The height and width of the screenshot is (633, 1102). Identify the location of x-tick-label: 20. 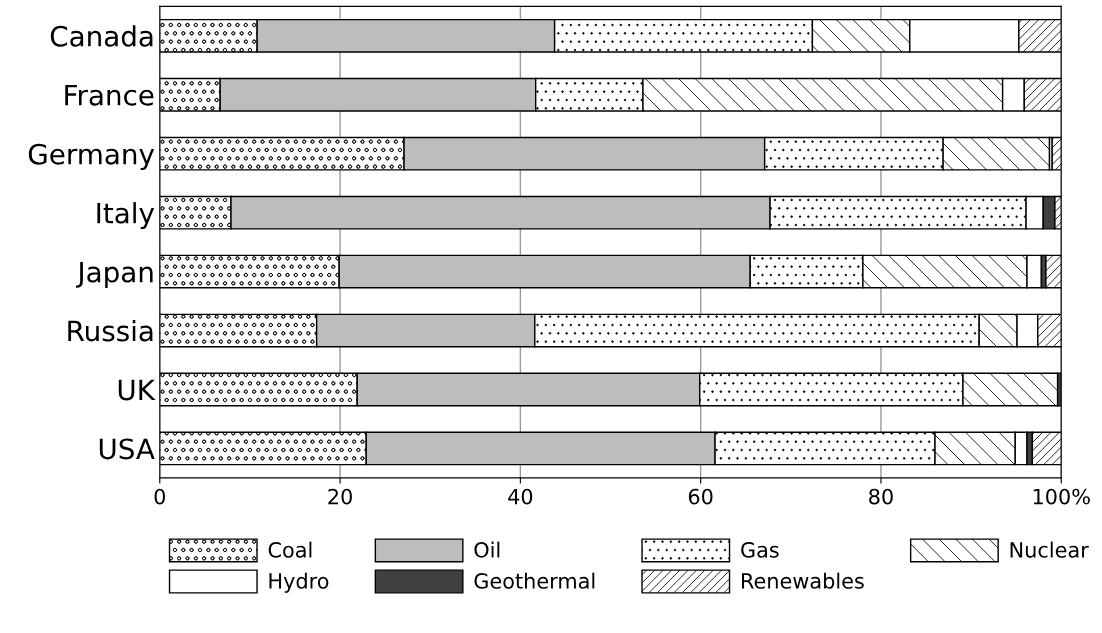
(340, 496).